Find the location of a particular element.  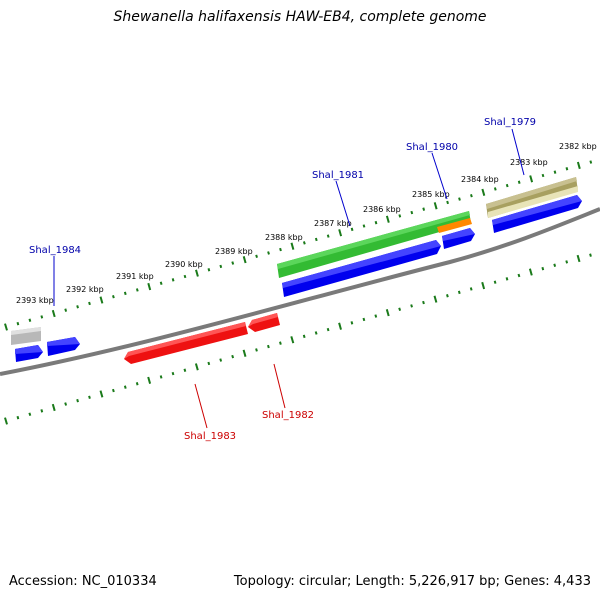

tick-label: 2385 kbp is located at coordinates (431, 194).